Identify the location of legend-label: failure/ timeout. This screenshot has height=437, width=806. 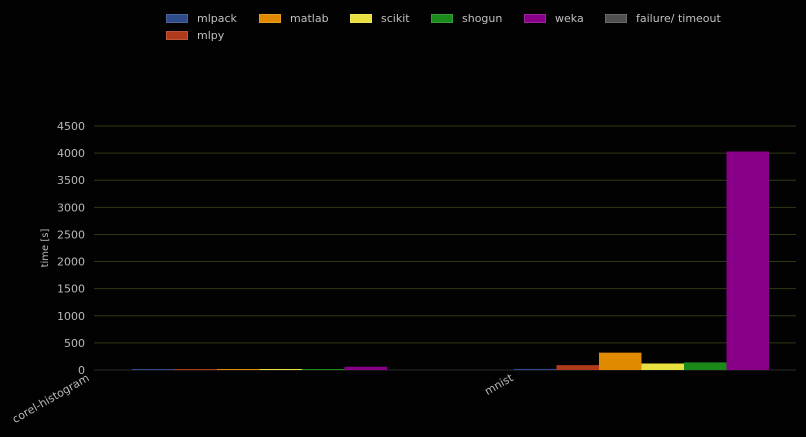
(678, 18).